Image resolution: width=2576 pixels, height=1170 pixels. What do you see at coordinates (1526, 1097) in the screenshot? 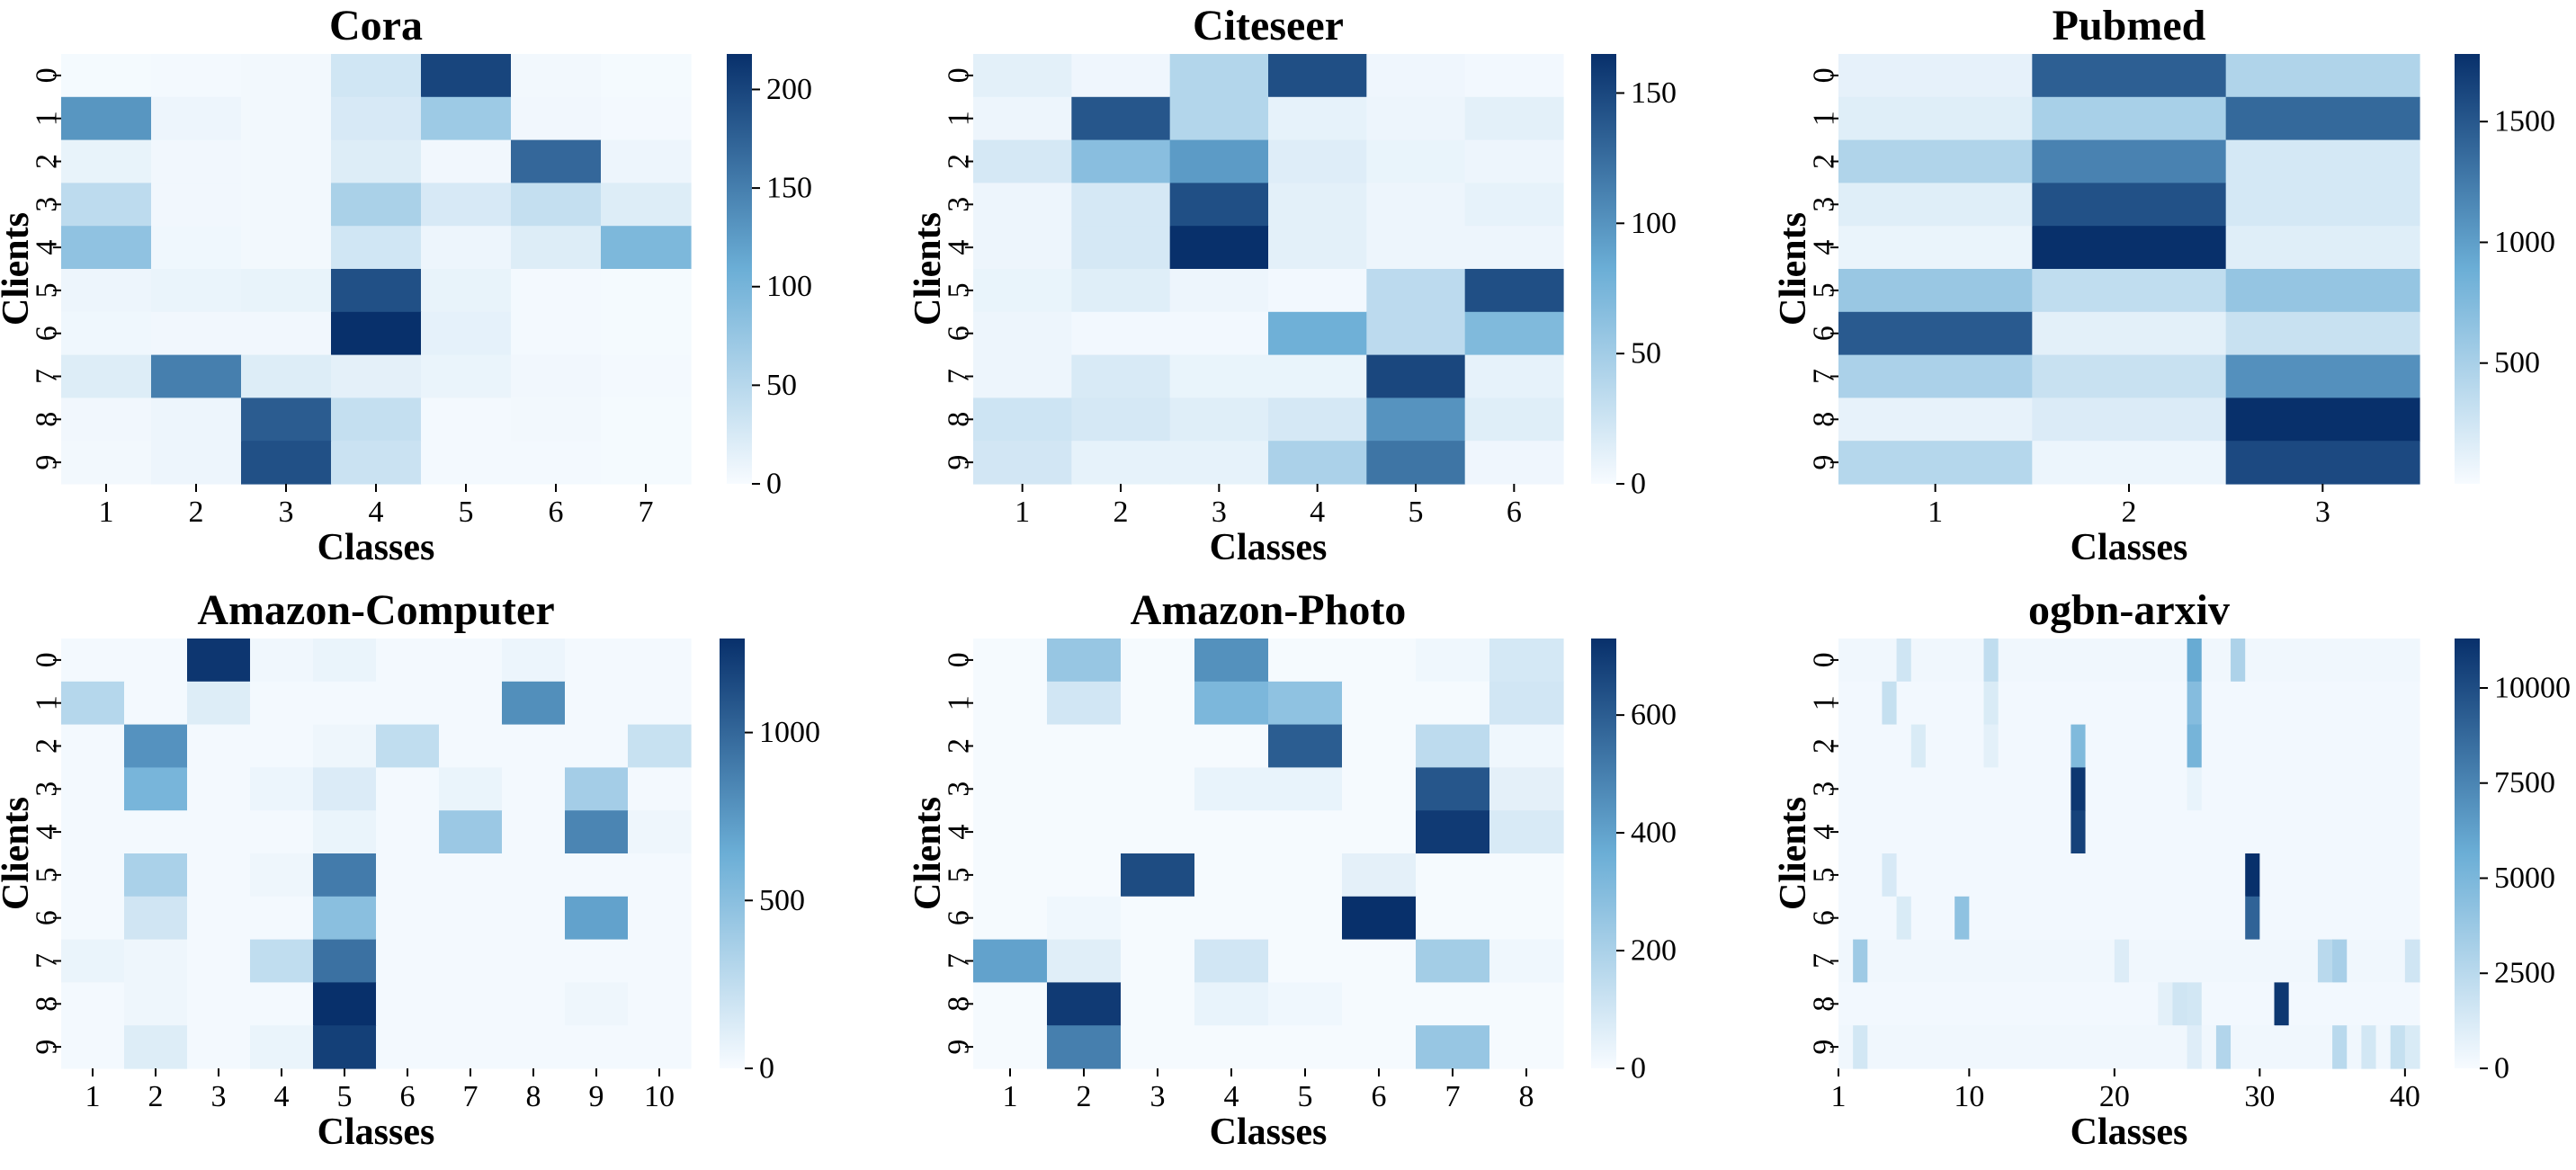
I see `x-tick-label: 8` at bounding box center [1526, 1097].